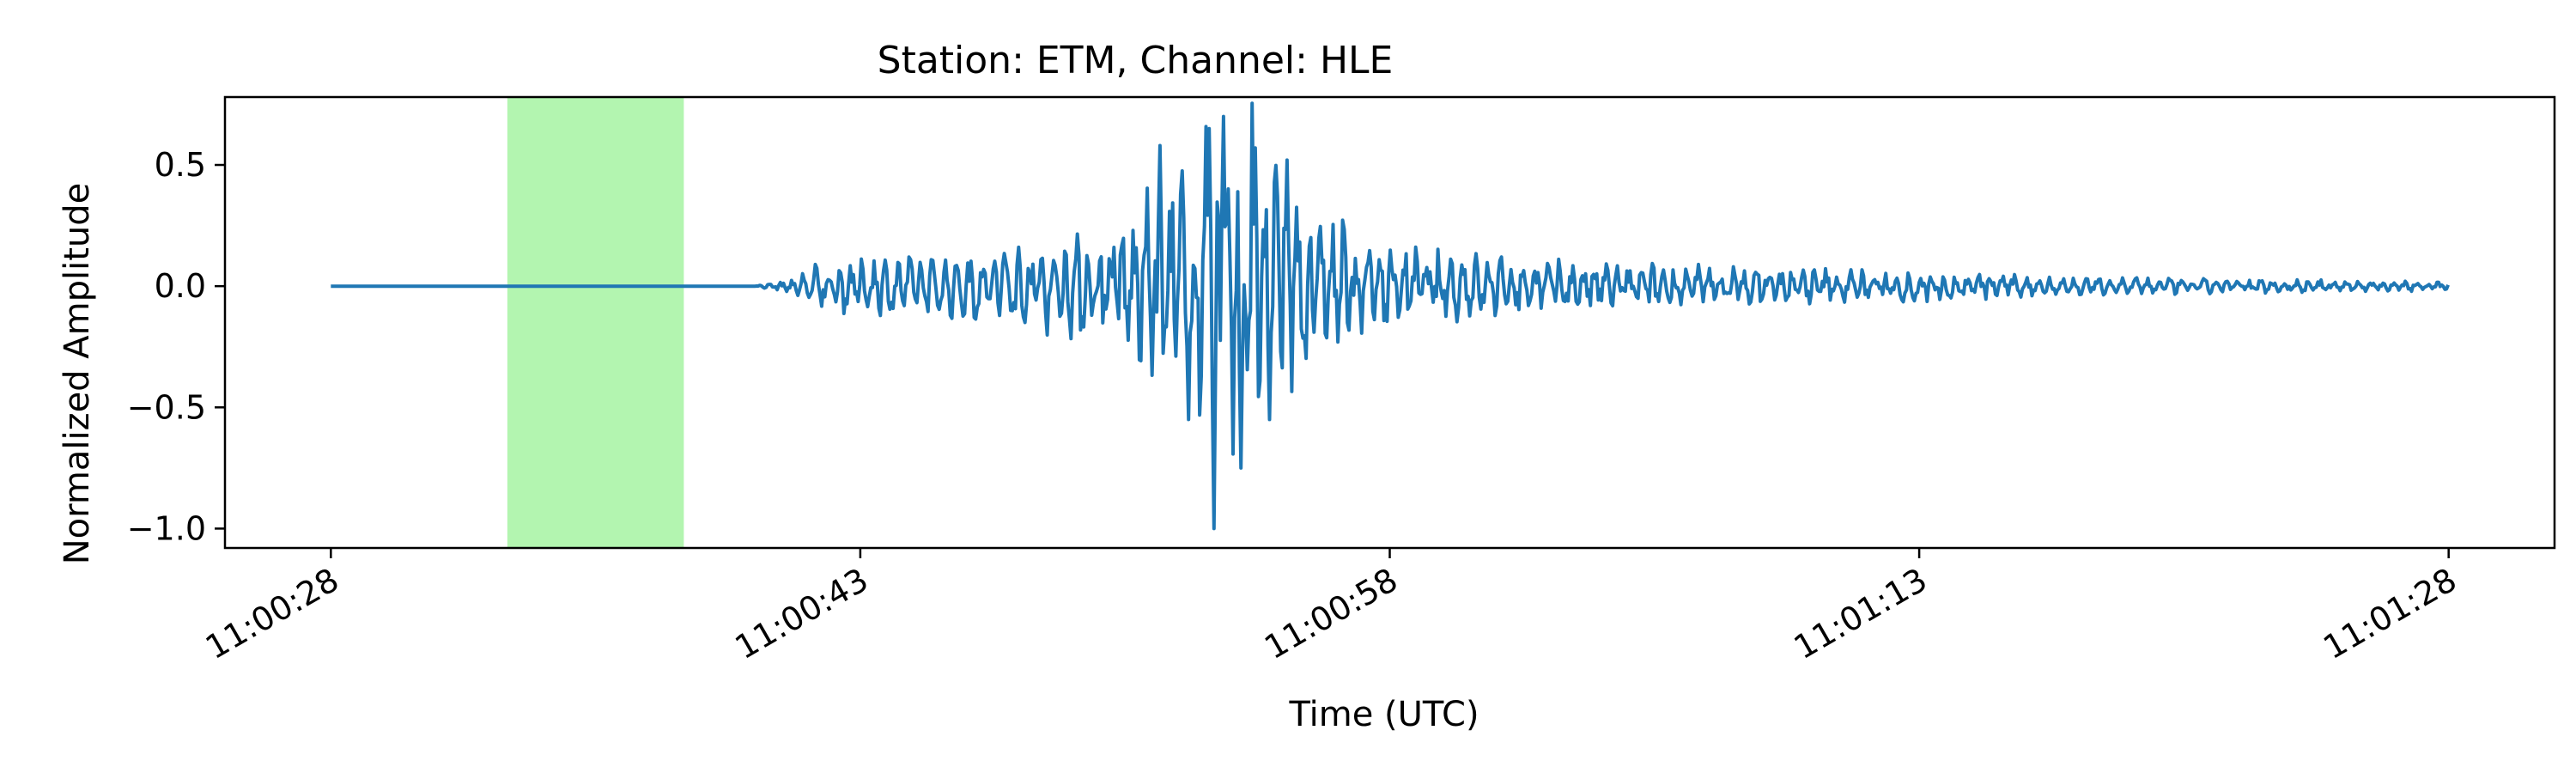 The image size is (2576, 773). I want to click on highlight-span, so click(596, 322).